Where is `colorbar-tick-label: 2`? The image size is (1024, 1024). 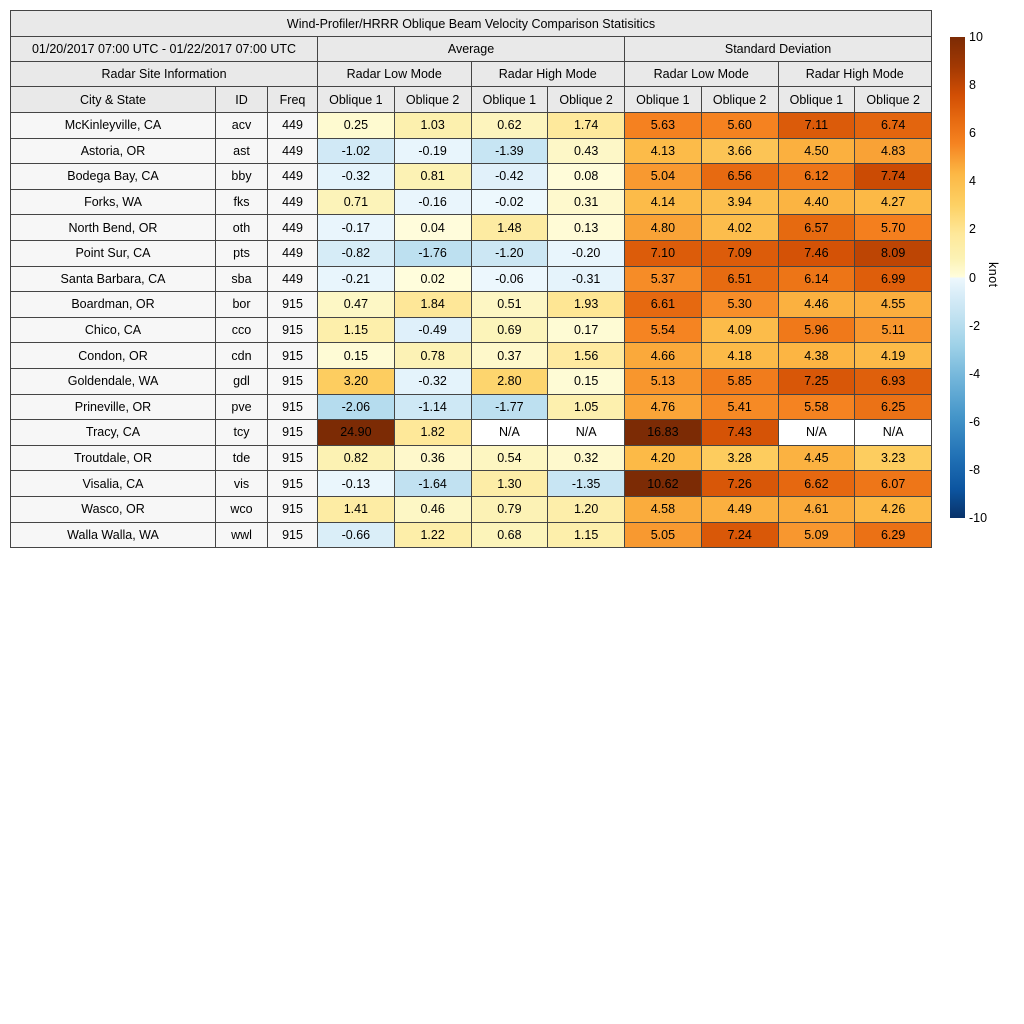
colorbar-tick-label: 2 is located at coordinates (972, 229).